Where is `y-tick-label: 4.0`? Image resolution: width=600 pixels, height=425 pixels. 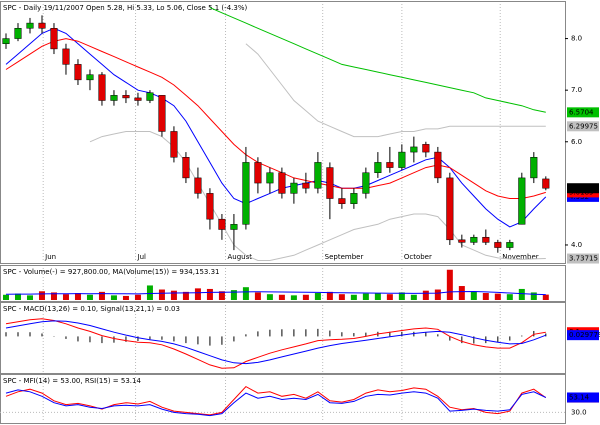
y-tick-label: 4.0 is located at coordinates (576, 245).